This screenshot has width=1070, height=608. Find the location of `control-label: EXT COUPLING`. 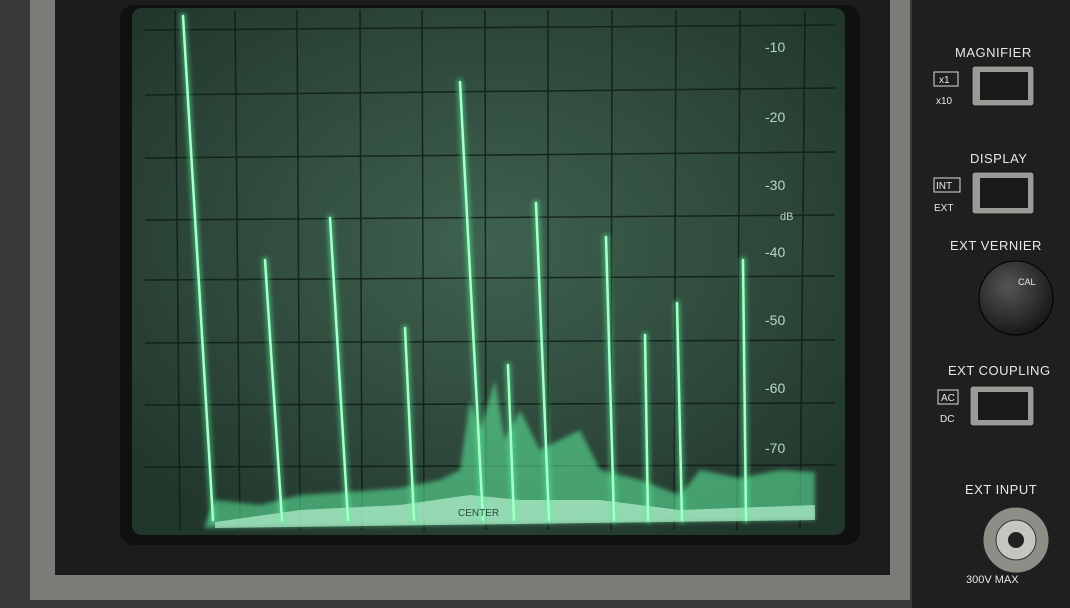

control-label: EXT COUPLING is located at coordinates (999, 370).